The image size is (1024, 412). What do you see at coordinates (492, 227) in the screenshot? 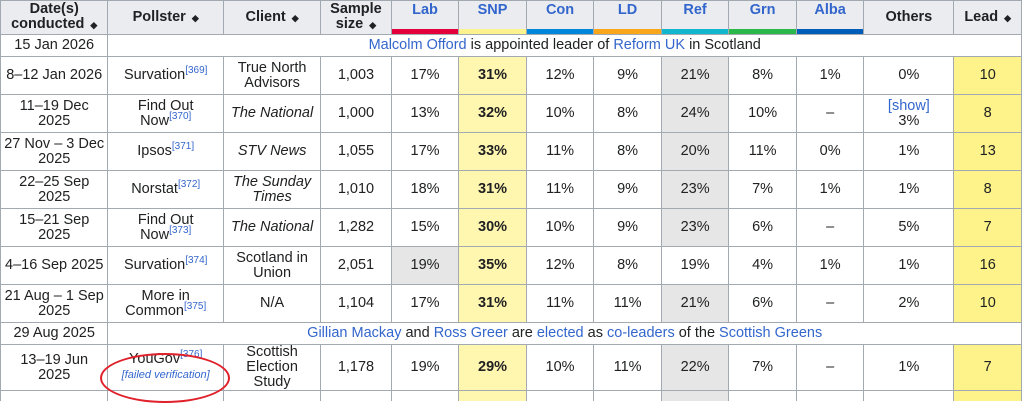
I see `snp-value: 30%` at bounding box center [492, 227].